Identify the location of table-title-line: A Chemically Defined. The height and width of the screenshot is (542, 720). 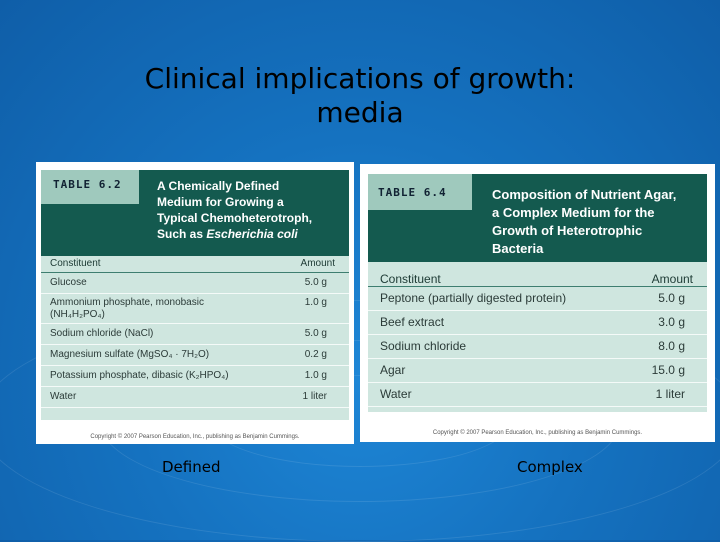
(218, 186).